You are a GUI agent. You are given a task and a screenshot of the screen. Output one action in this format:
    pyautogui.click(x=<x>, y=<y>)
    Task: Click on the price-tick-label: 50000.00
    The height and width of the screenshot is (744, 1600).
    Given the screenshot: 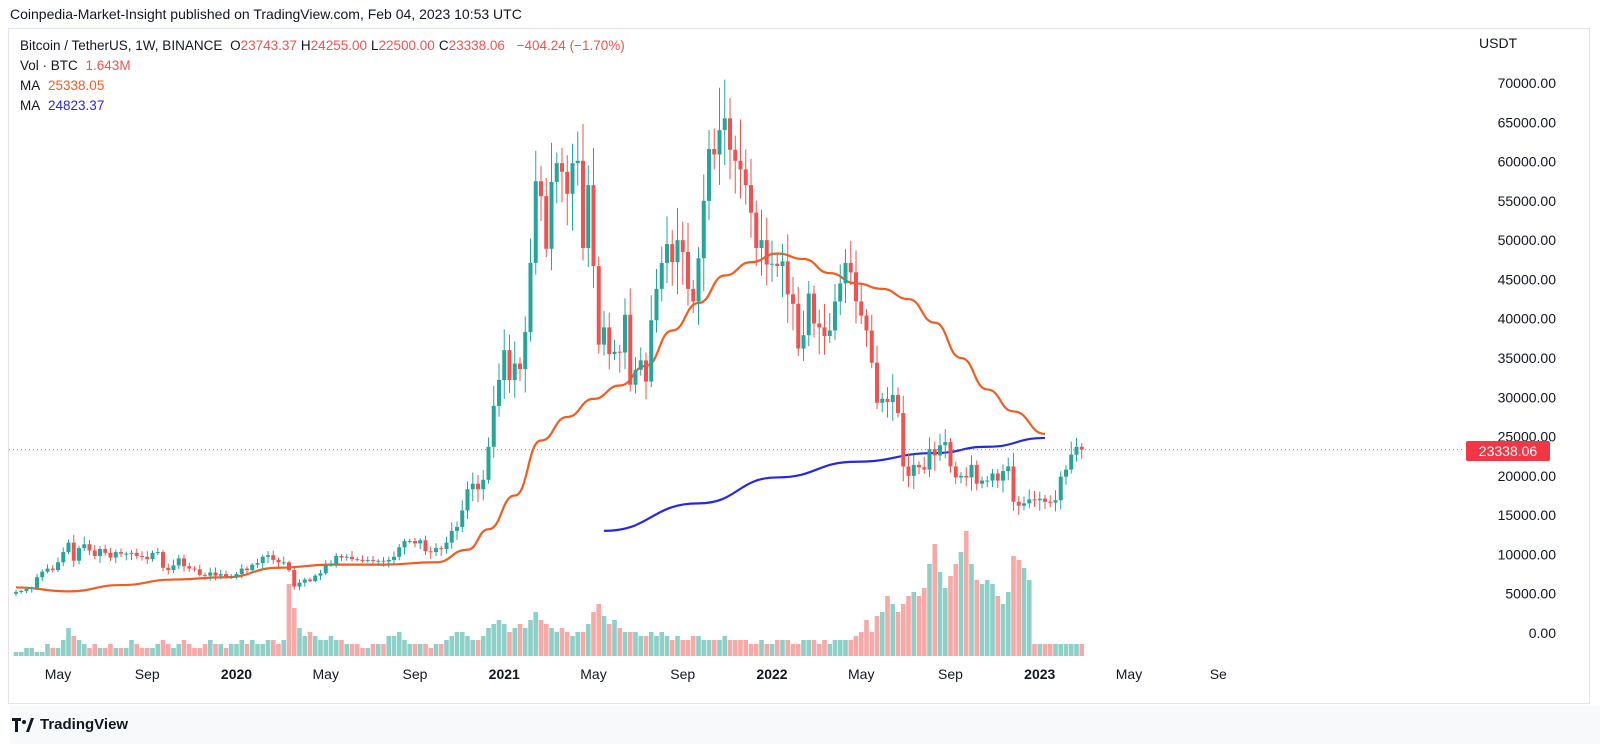 What is the action you would take?
    pyautogui.click(x=1527, y=240)
    